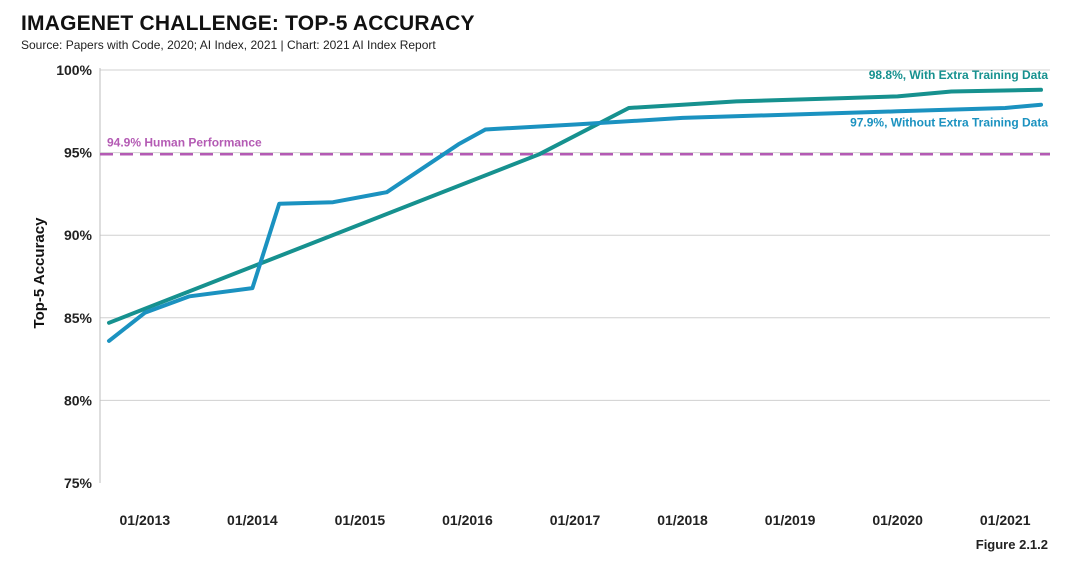  What do you see at coordinates (74, 276) in the screenshot?
I see `y-axis-ticks: 75% 80% 85% 90% 95% 100%` at bounding box center [74, 276].